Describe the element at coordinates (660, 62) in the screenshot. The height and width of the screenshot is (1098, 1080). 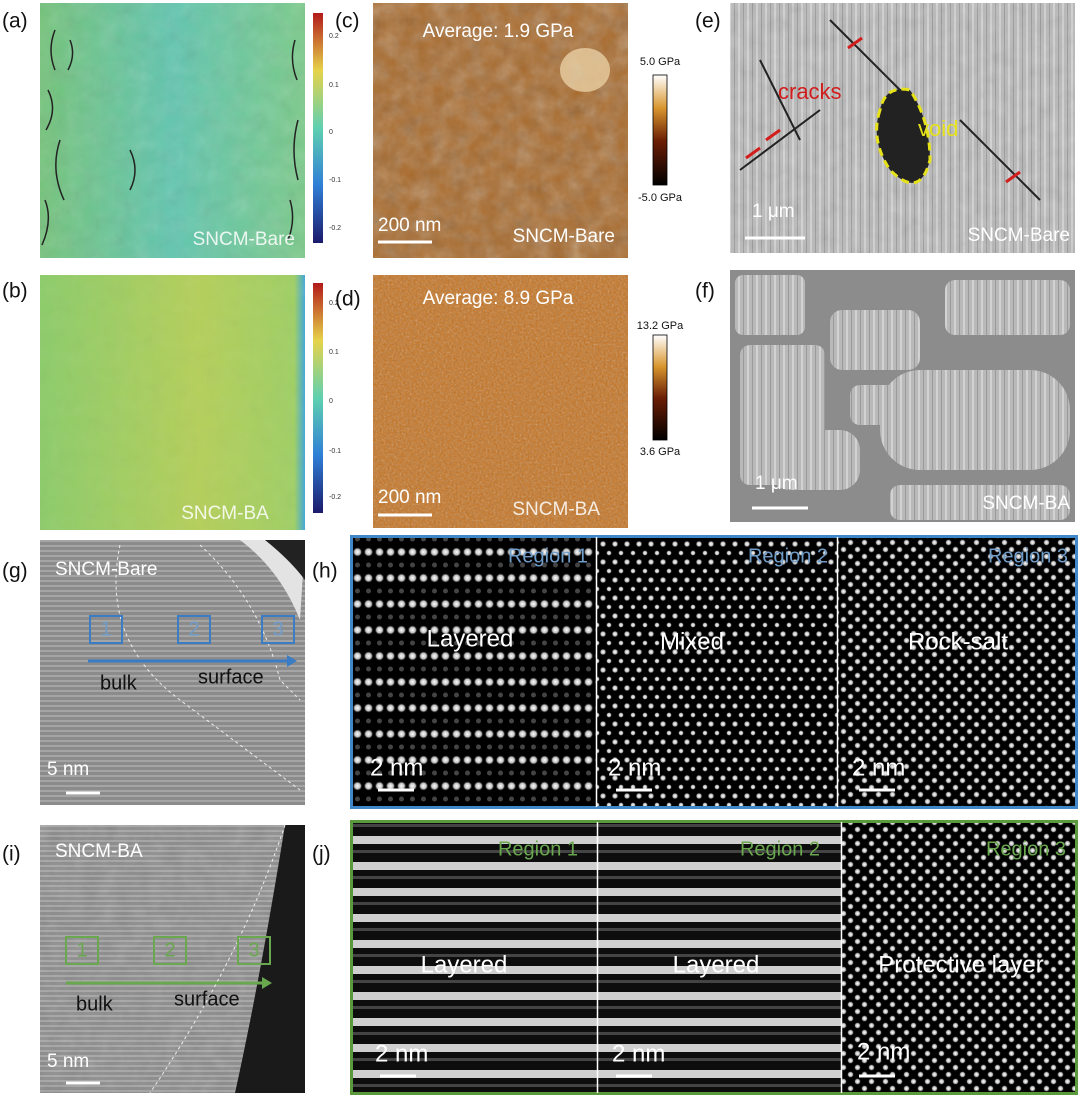
I see `colorbar-max: 5.0 GPa` at that location.